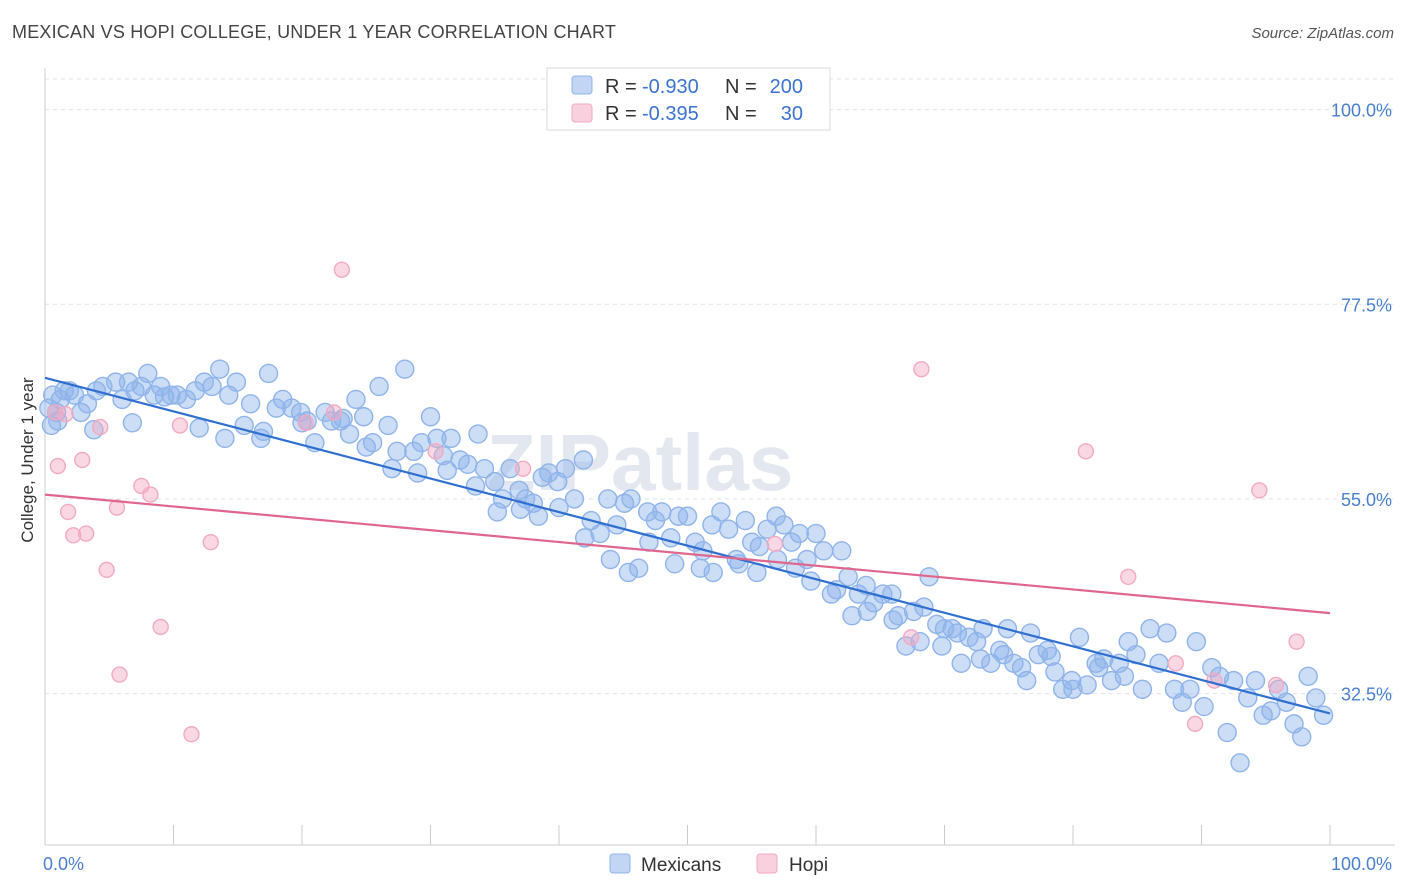 The image size is (1406, 892). What do you see at coordinates (27, 460) in the screenshot?
I see `y-axis-label: College, Under 1 year` at bounding box center [27, 460].